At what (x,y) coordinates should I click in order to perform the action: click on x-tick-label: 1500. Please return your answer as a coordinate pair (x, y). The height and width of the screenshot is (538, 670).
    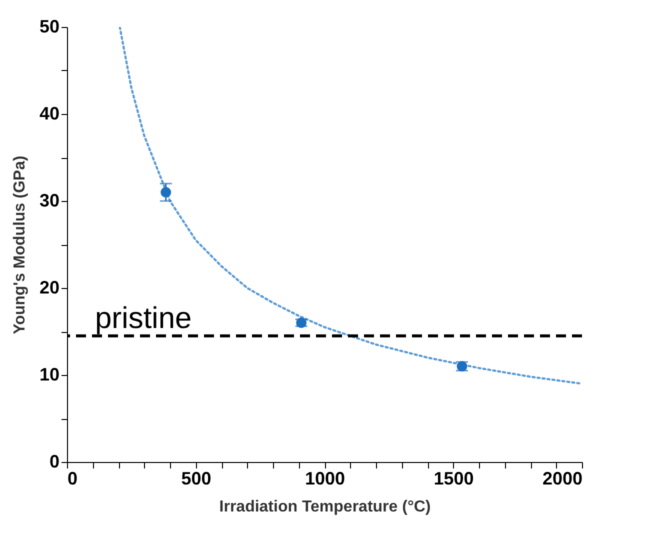
    Looking at the image, I should click on (454, 478).